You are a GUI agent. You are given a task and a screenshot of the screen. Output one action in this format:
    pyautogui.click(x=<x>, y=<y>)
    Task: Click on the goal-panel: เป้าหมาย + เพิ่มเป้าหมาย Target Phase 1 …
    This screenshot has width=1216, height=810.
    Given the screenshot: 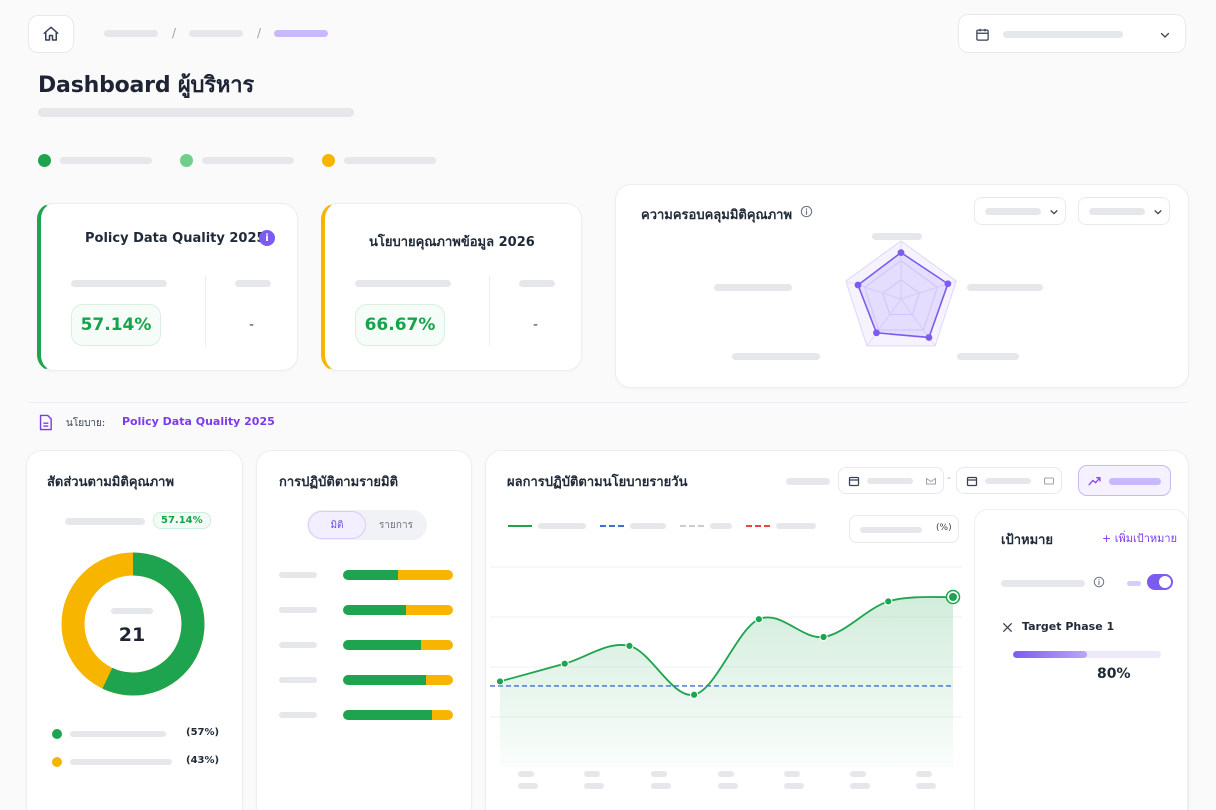 What is the action you would take?
    pyautogui.click(x=1081, y=659)
    